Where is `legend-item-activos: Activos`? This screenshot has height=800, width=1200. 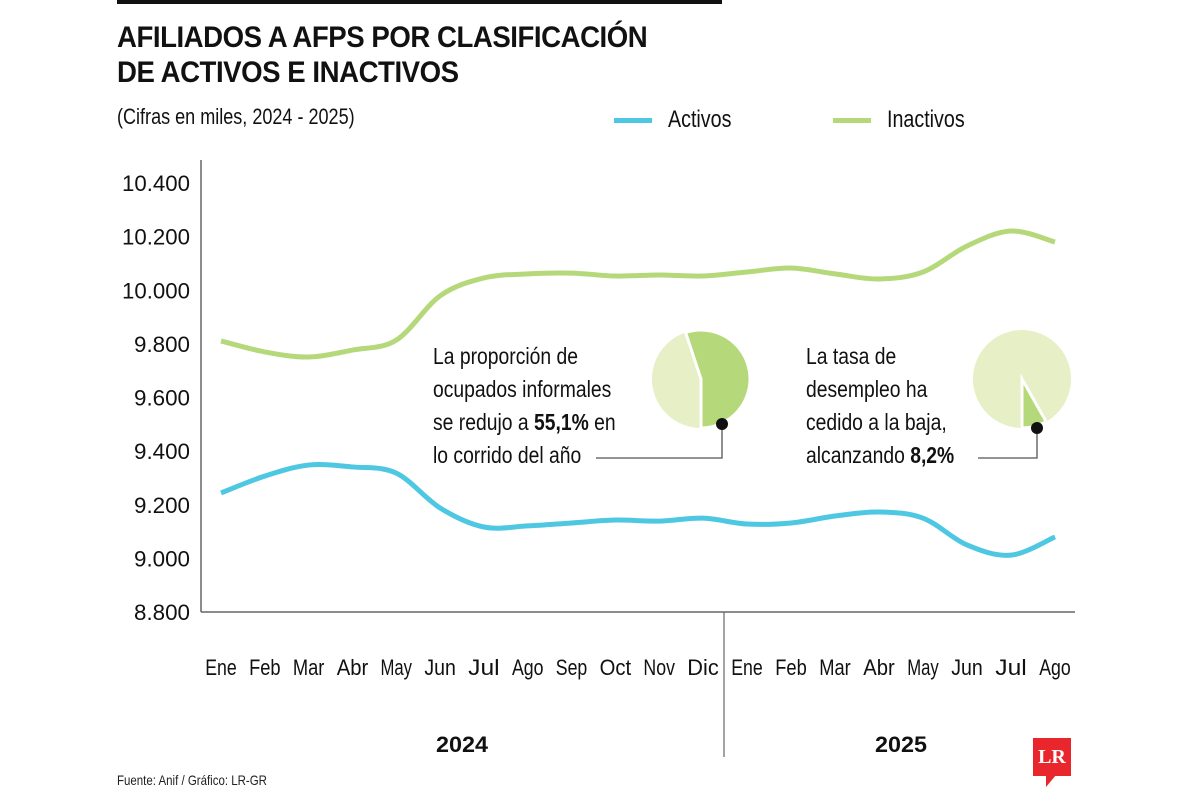 legend-item-activos: Activos is located at coordinates (679, 120).